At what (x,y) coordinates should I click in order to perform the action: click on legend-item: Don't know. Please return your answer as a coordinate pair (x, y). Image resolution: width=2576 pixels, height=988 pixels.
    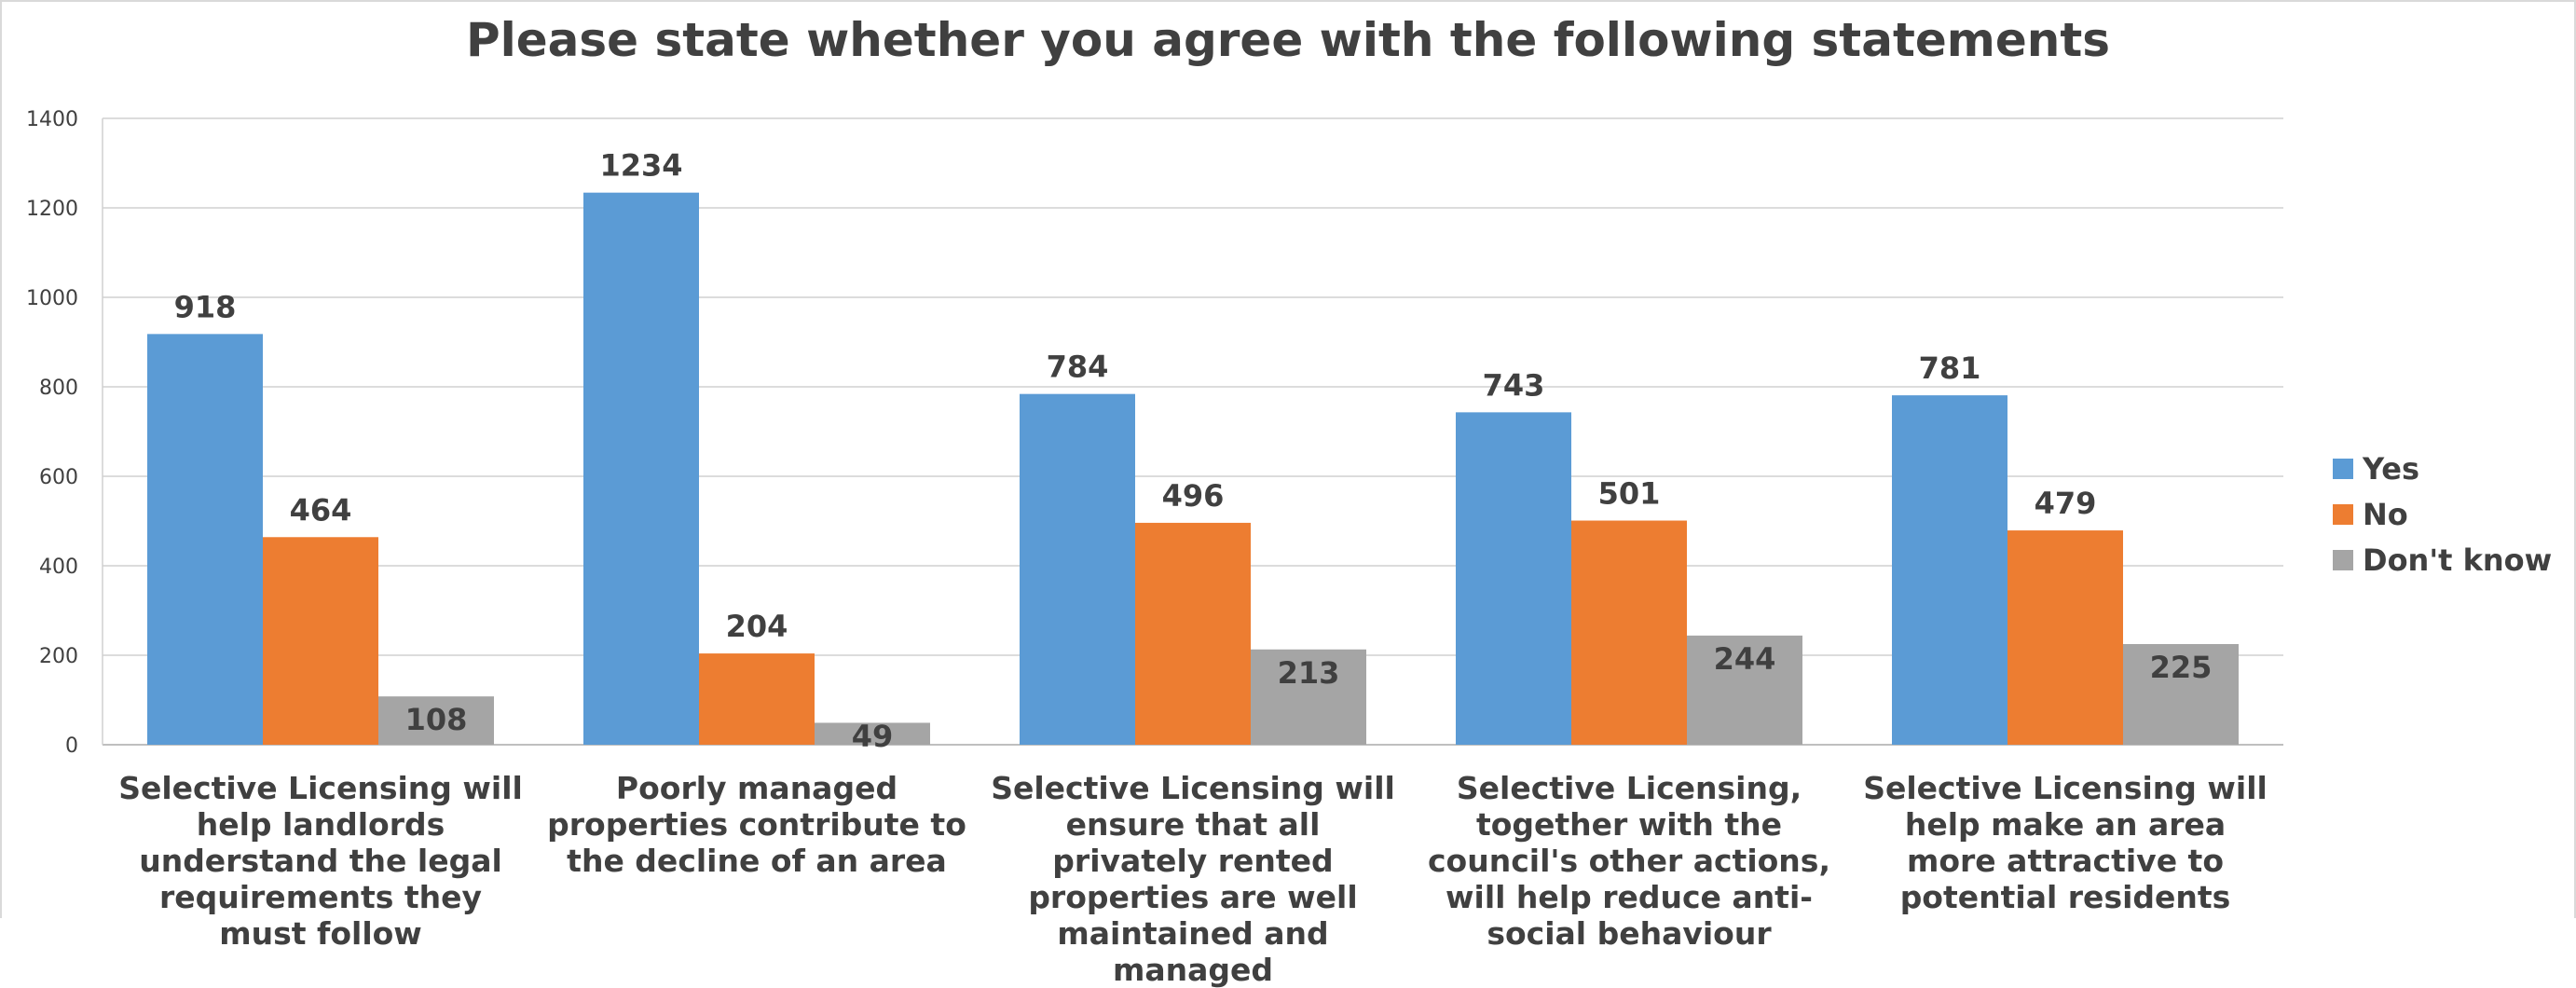
    Looking at the image, I should click on (2442, 560).